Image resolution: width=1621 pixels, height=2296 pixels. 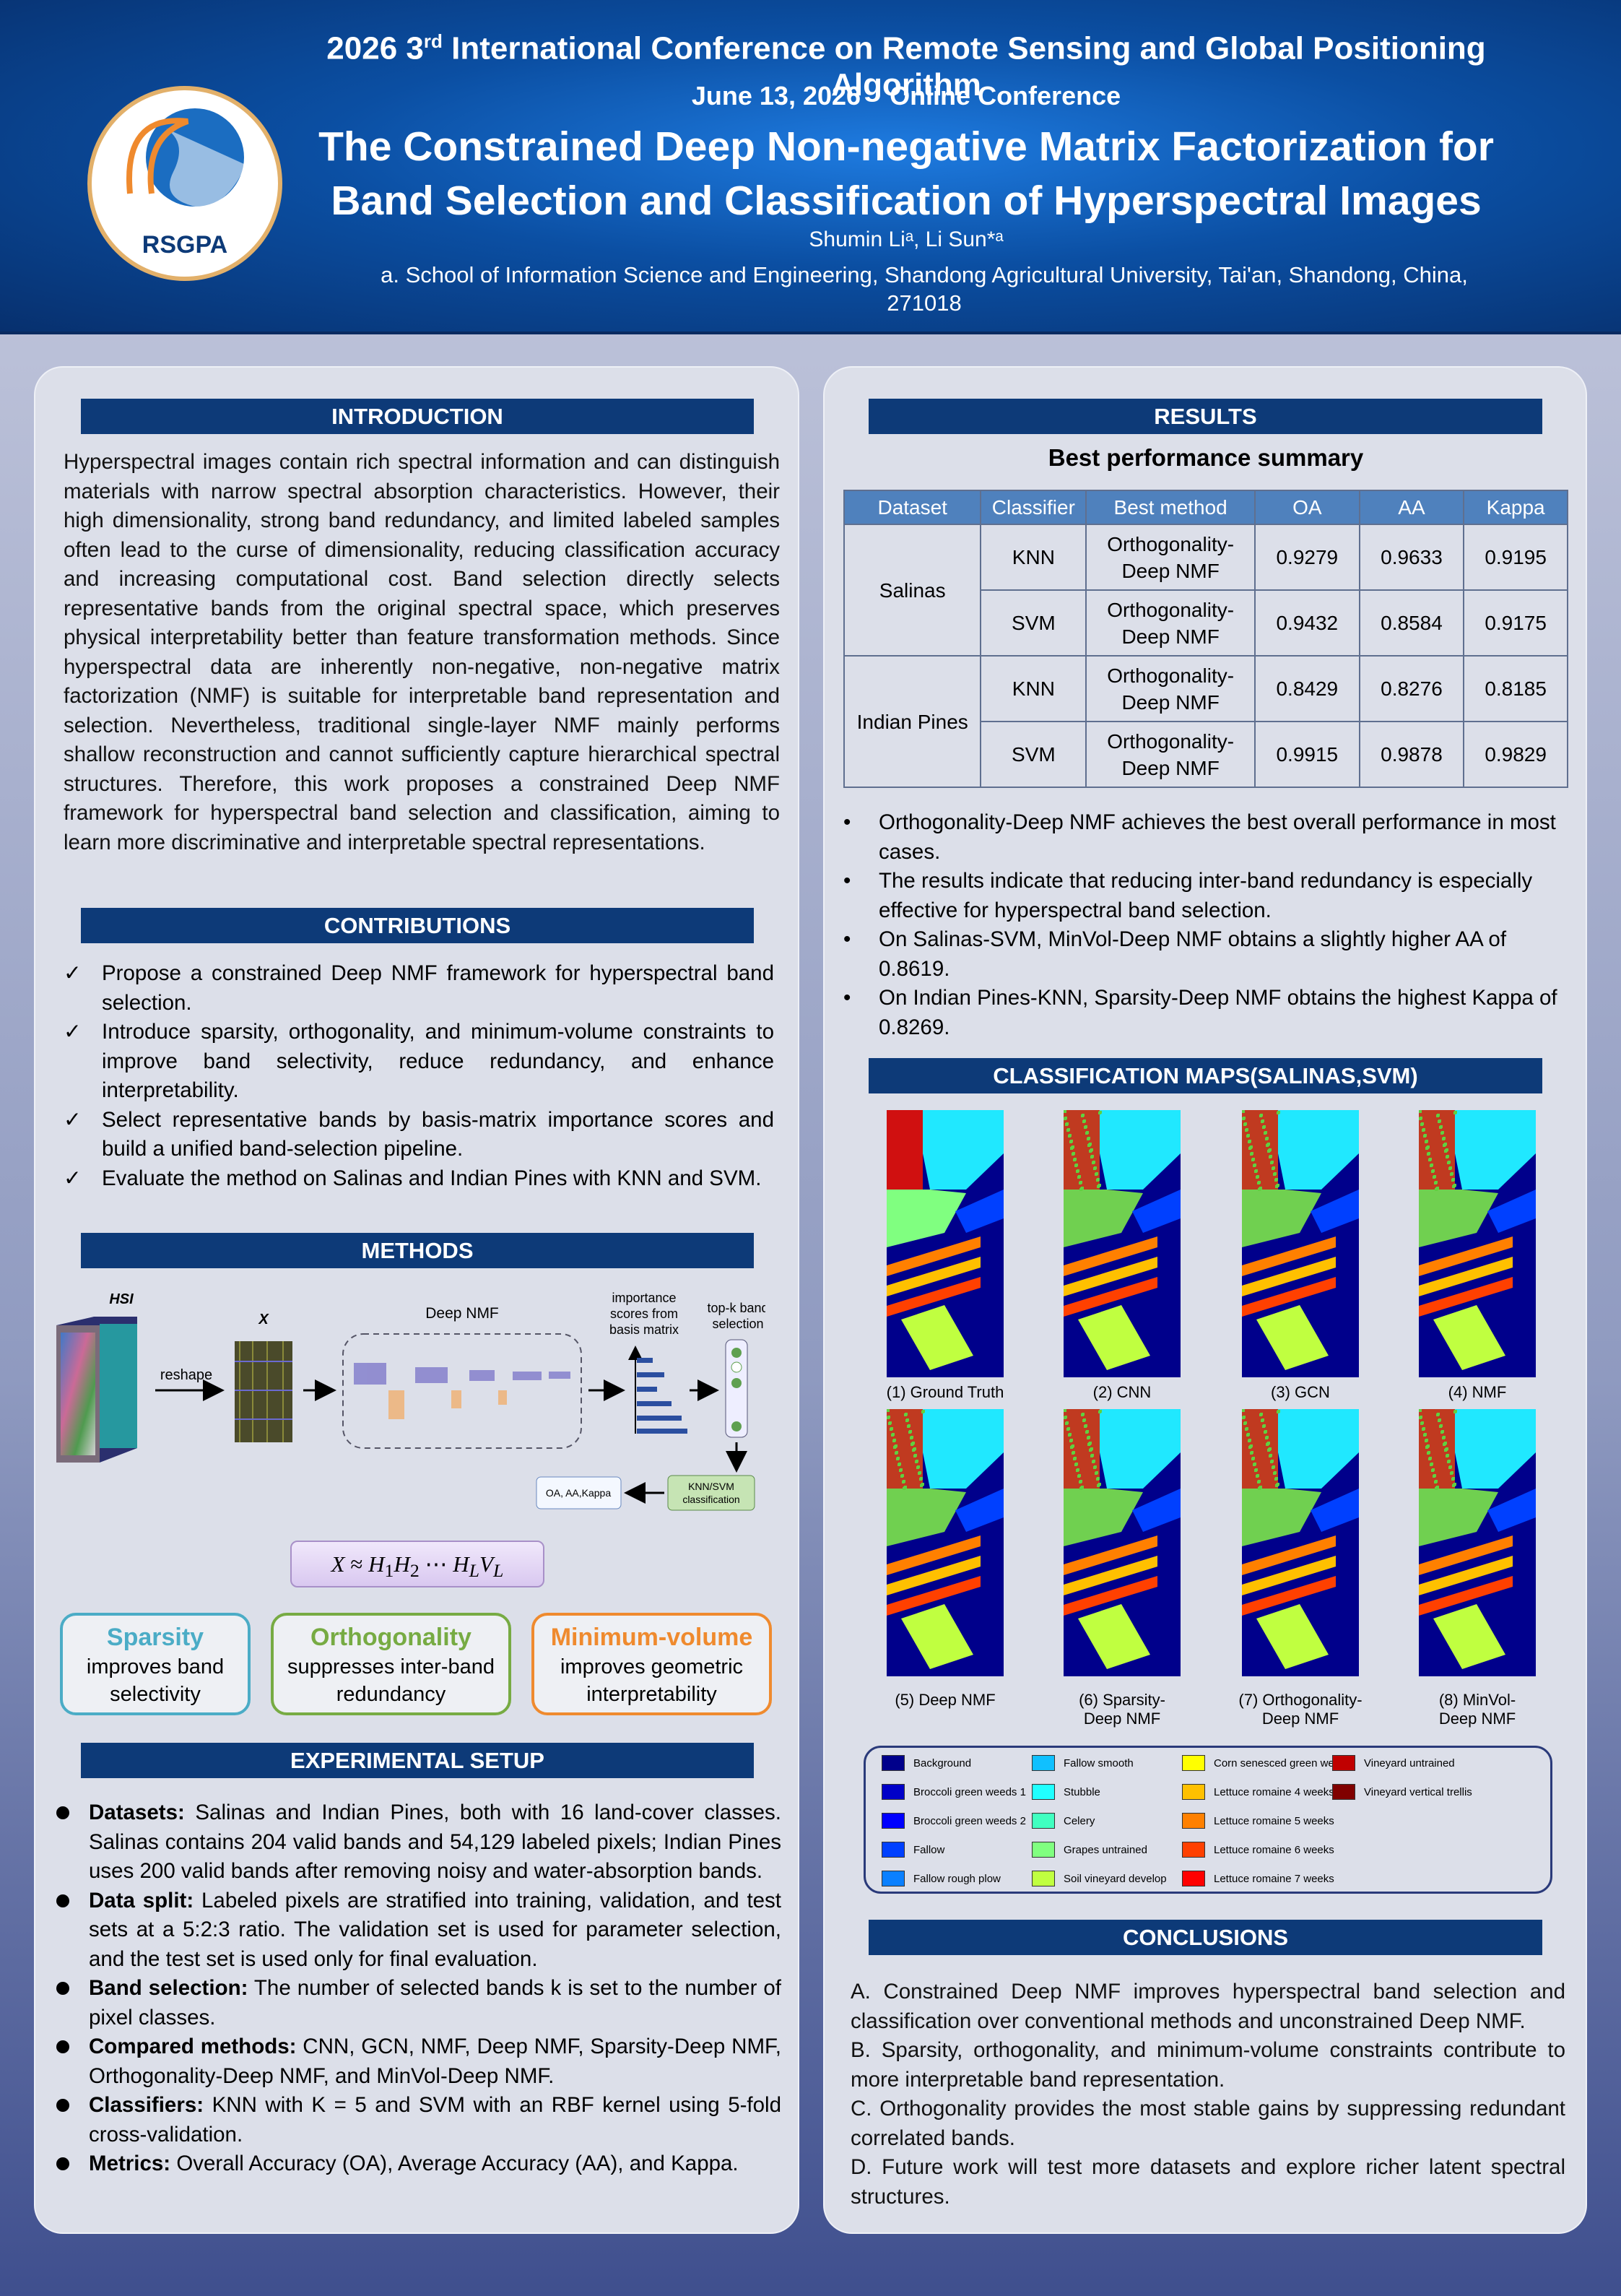 I want to click on map-caption-line: (7) Orthogonality-, so click(x=1300, y=1700).